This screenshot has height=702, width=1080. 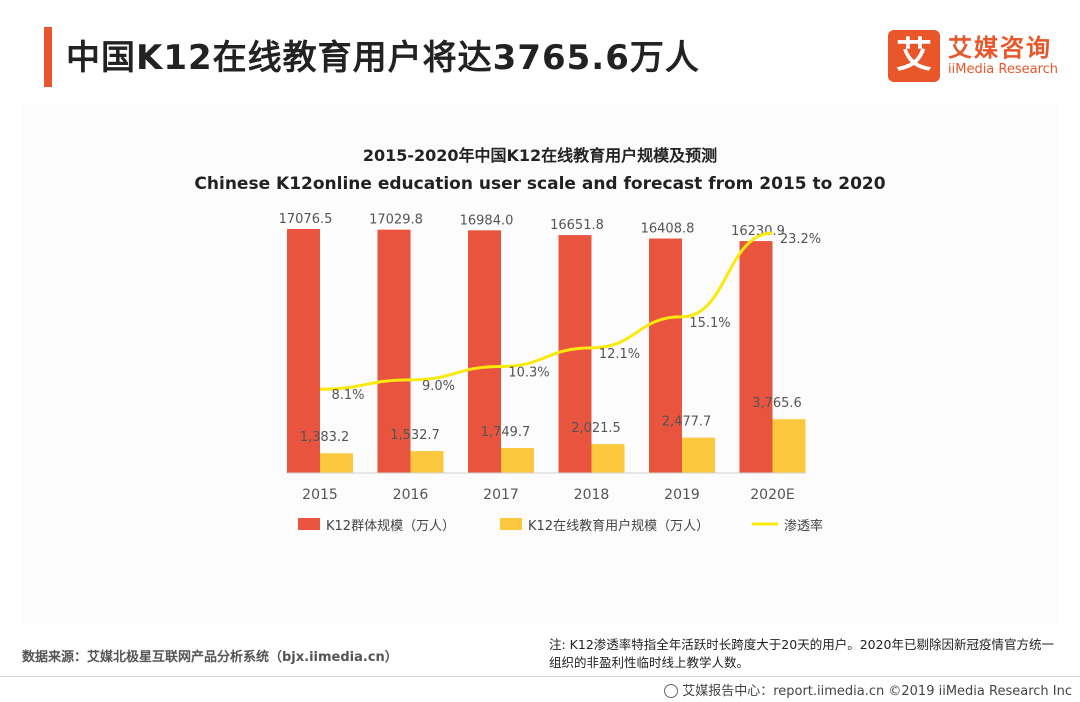 What do you see at coordinates (325, 437) in the screenshot?
I see `data-label-k12-online: 1,383.2` at bounding box center [325, 437].